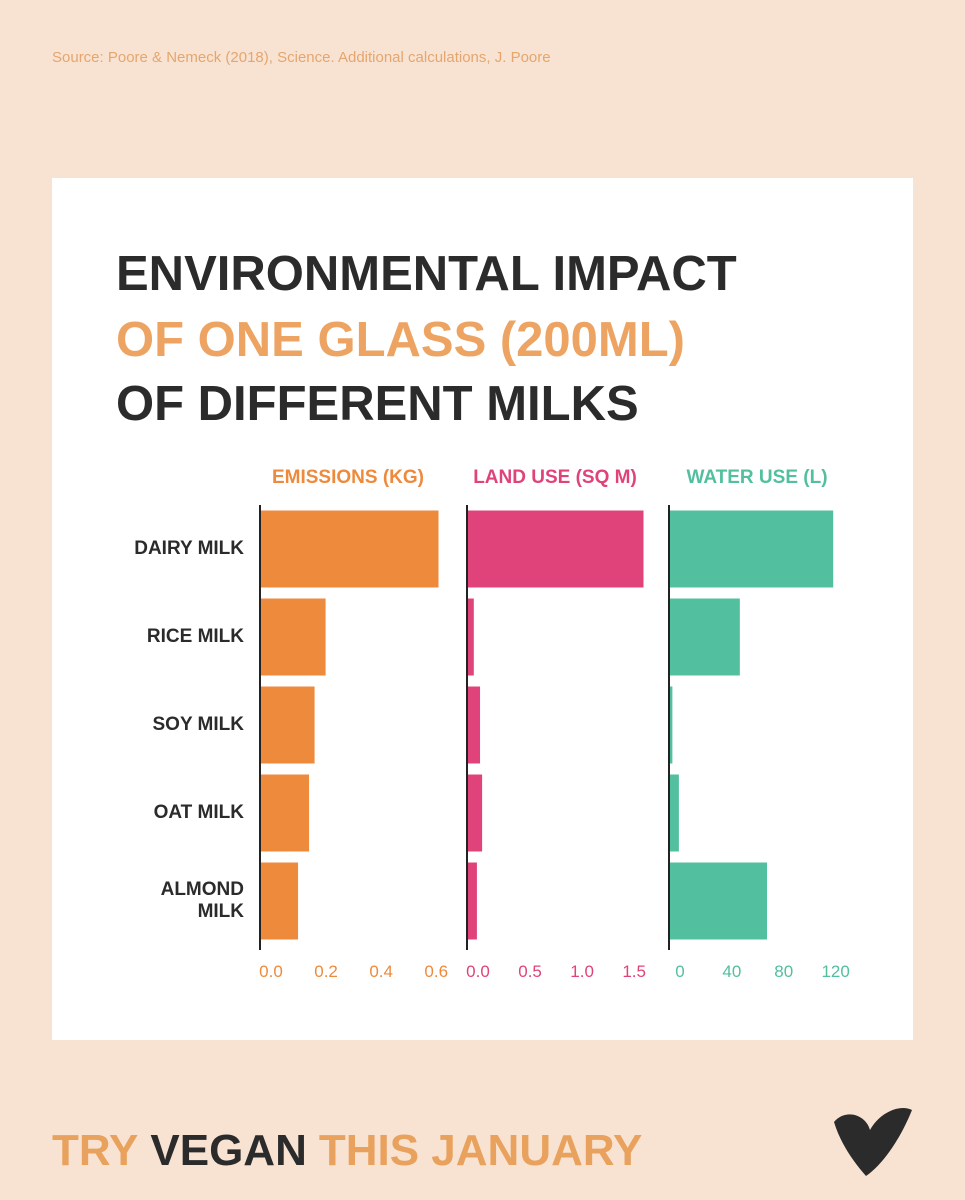  I want to click on footer-word: THIS JANUARY, so click(481, 1150).